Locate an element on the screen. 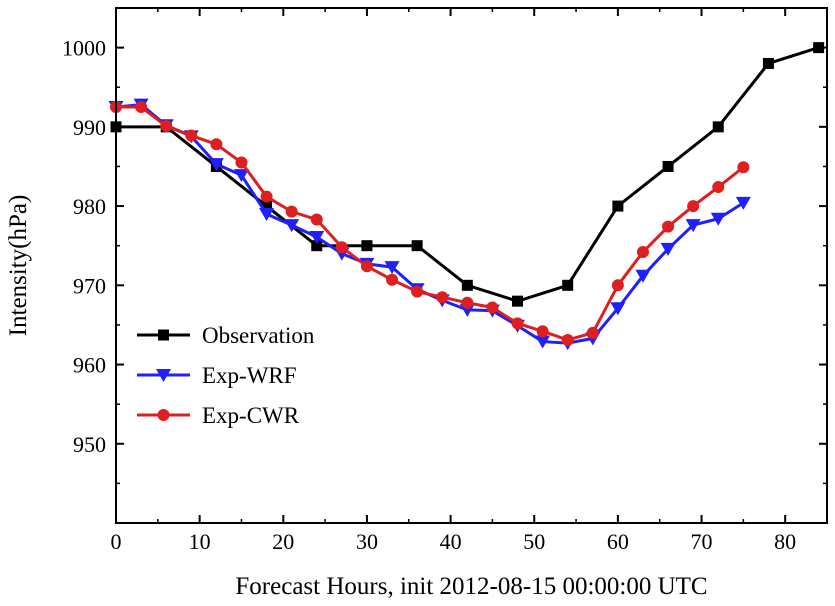  y-tick-label: 980 is located at coordinates (89, 206).